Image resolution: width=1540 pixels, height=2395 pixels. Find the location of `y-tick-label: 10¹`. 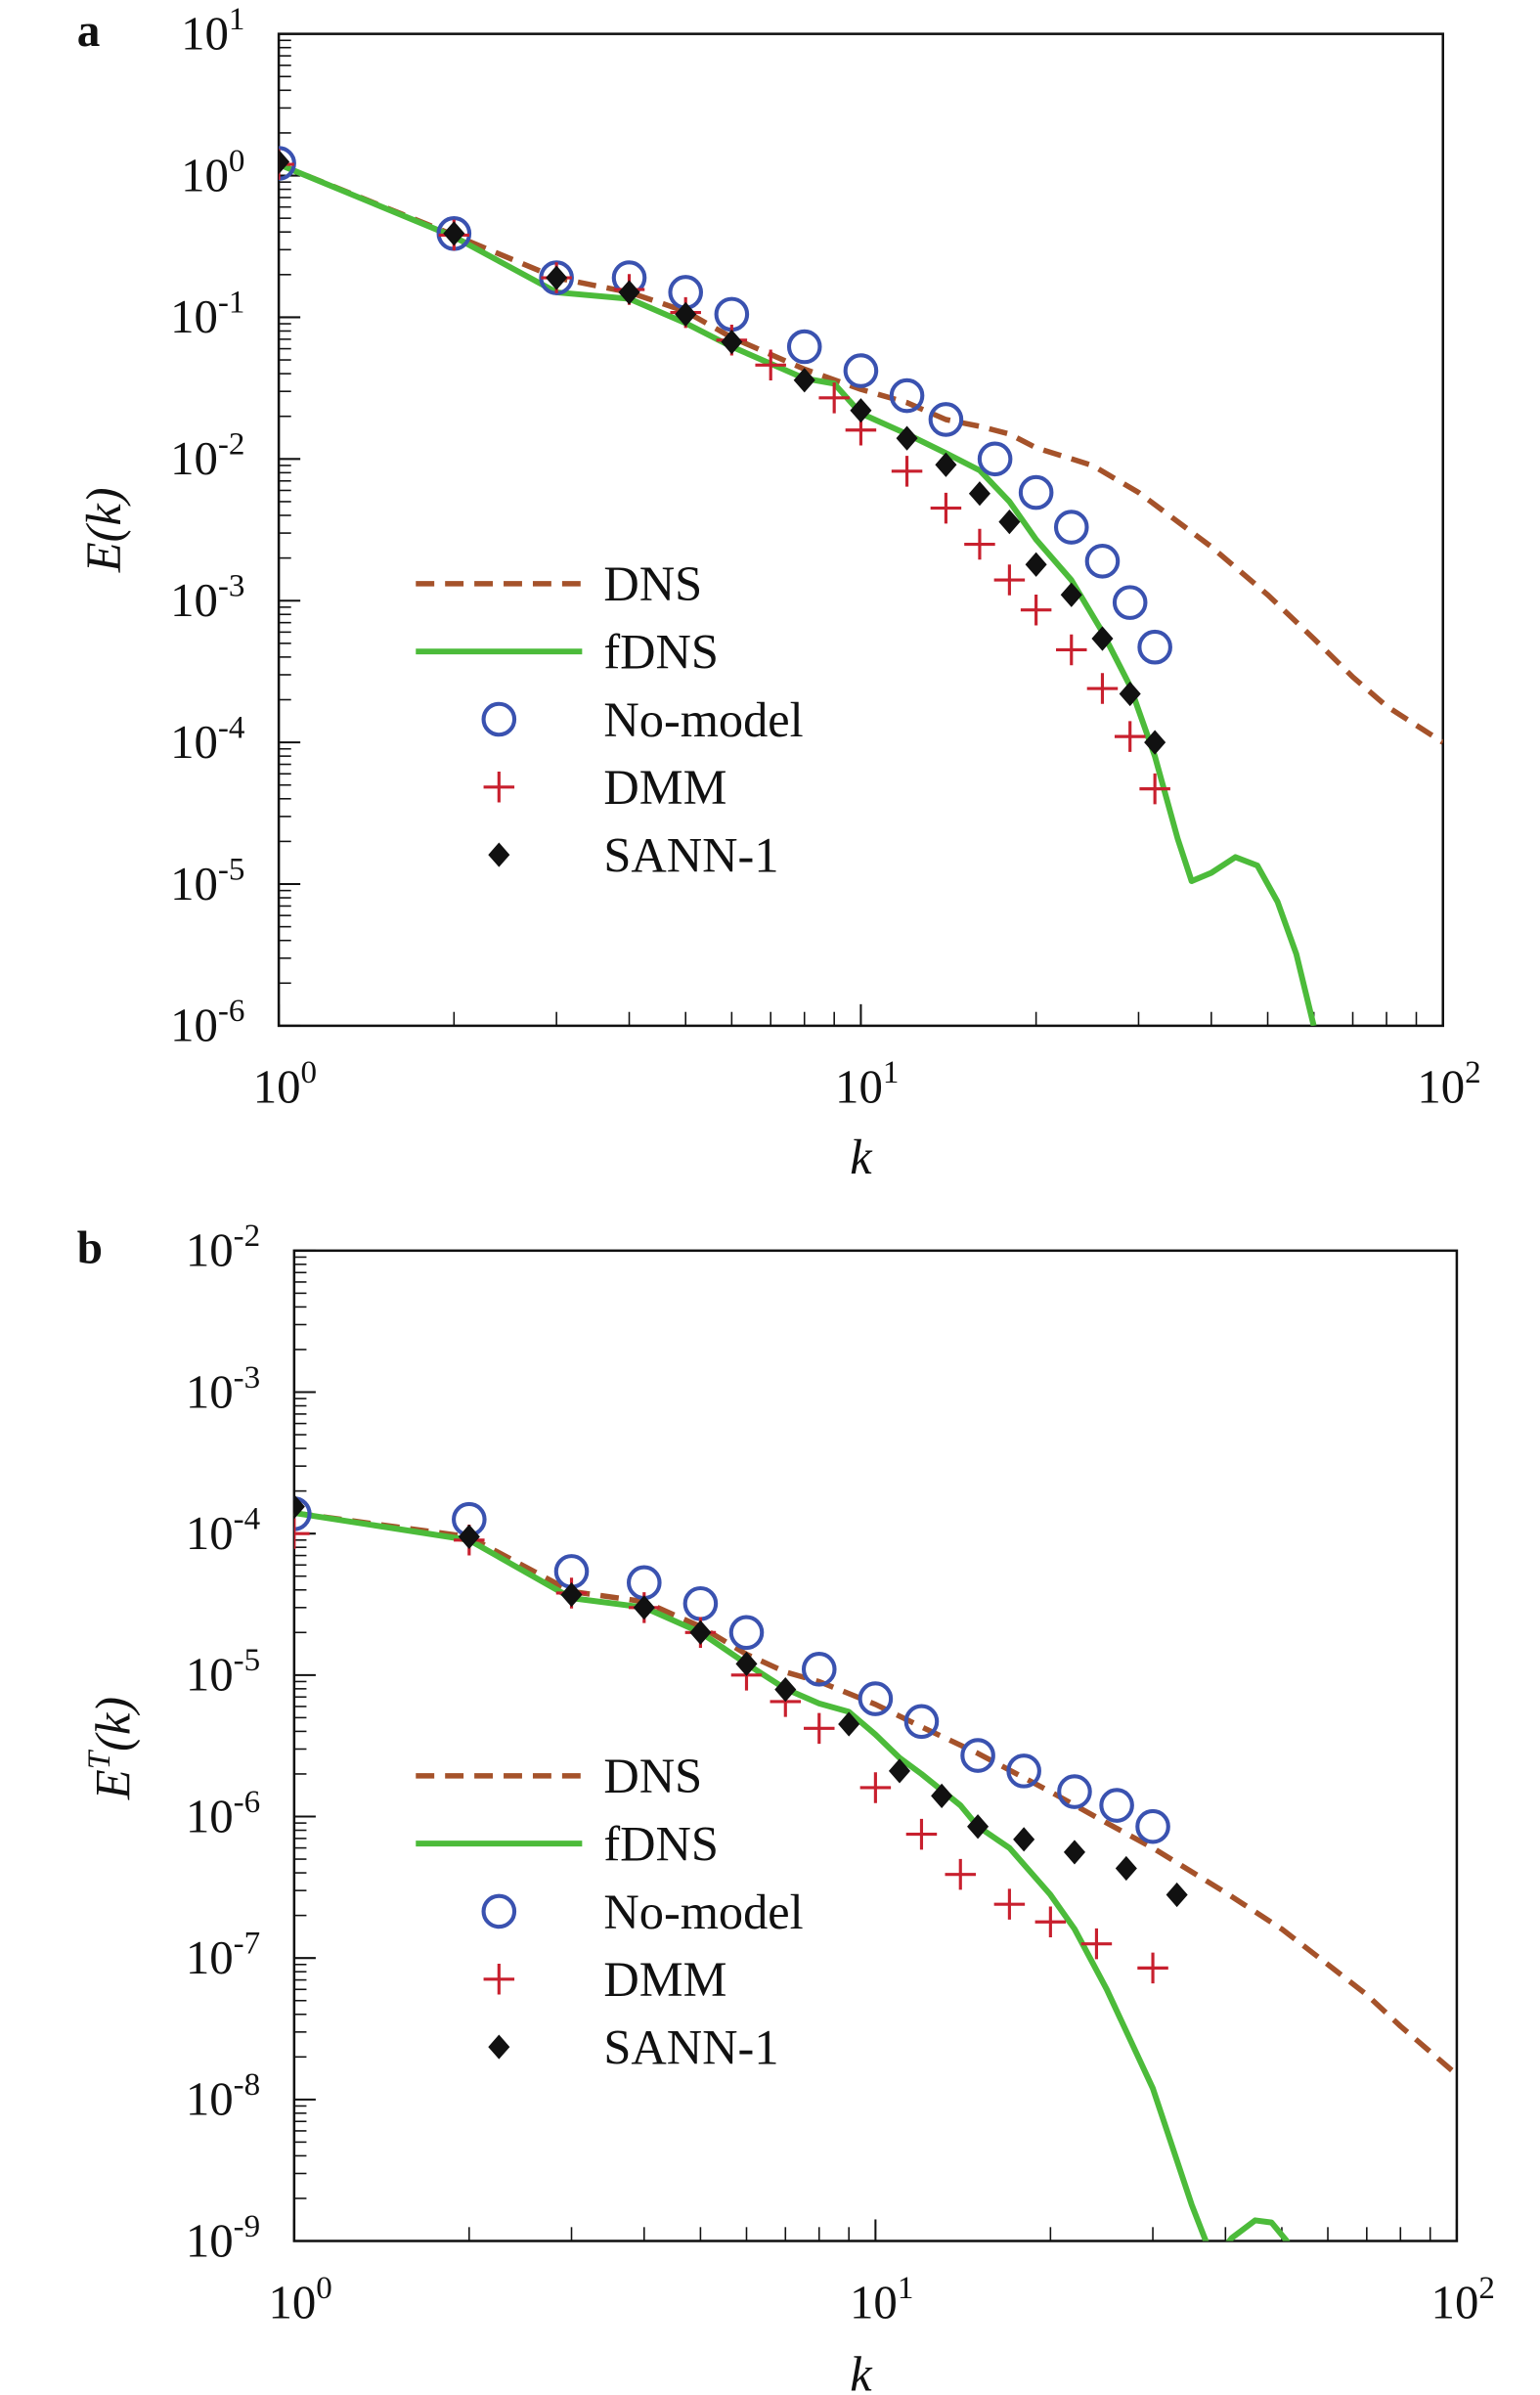

y-tick-label: 10¹ is located at coordinates (212, 31).